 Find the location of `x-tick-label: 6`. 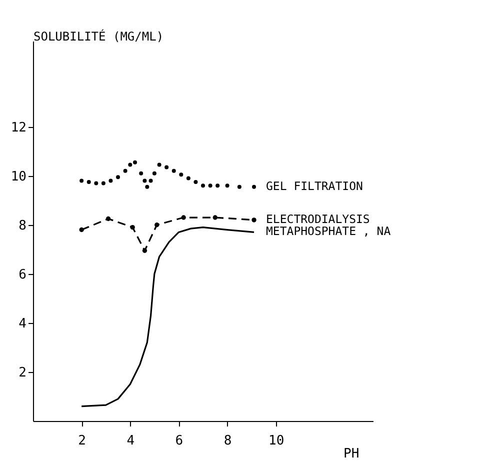

x-tick-label: 6 is located at coordinates (179, 441).